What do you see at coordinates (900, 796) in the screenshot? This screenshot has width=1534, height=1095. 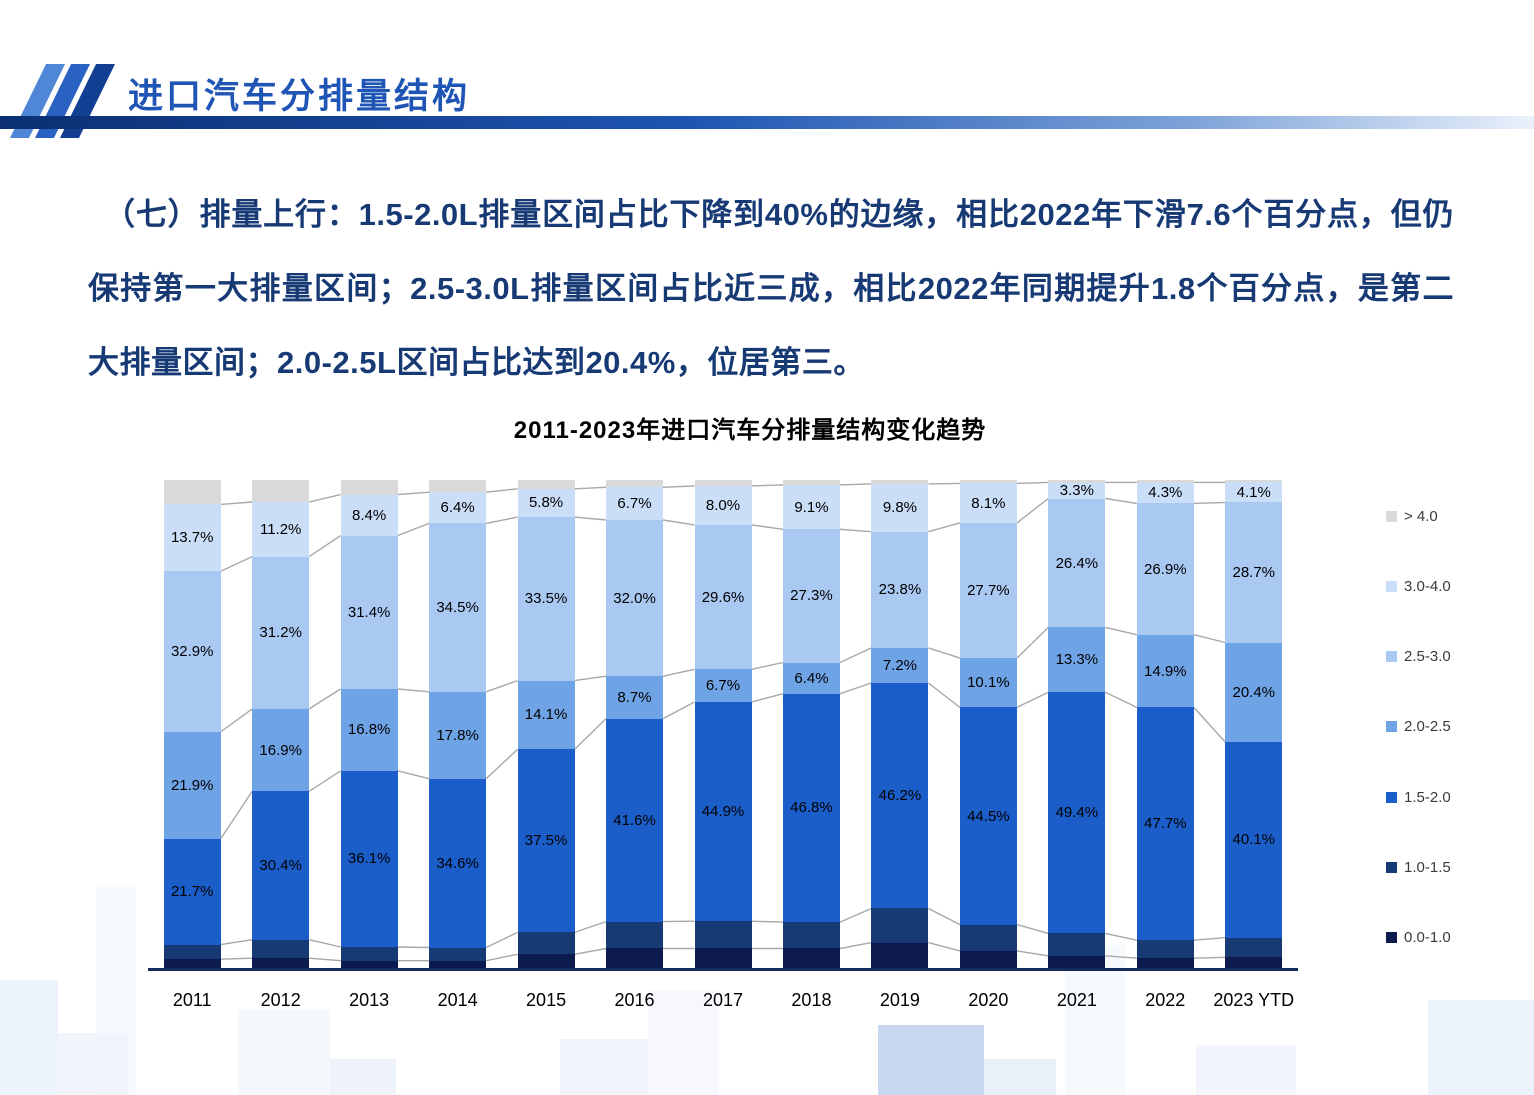 I see `segment-value-label: 46.2%` at bounding box center [900, 796].